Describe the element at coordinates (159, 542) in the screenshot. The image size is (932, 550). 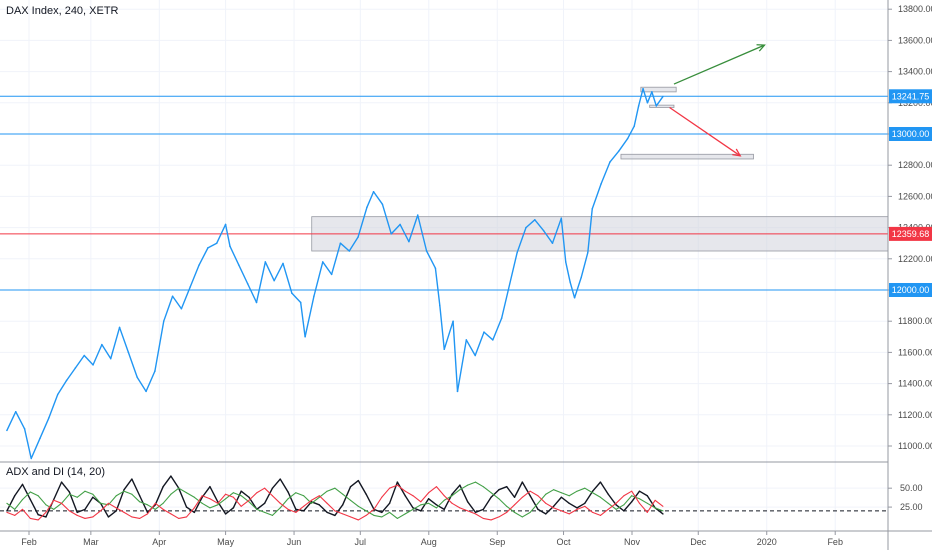
I see `x-tick-label: Apr` at that location.